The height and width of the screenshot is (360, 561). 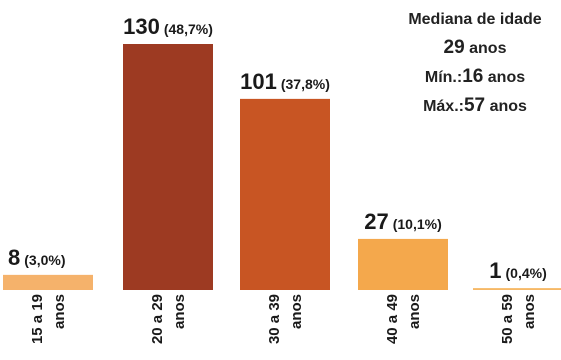 I want to click on median-value: 29, so click(x=454, y=47).